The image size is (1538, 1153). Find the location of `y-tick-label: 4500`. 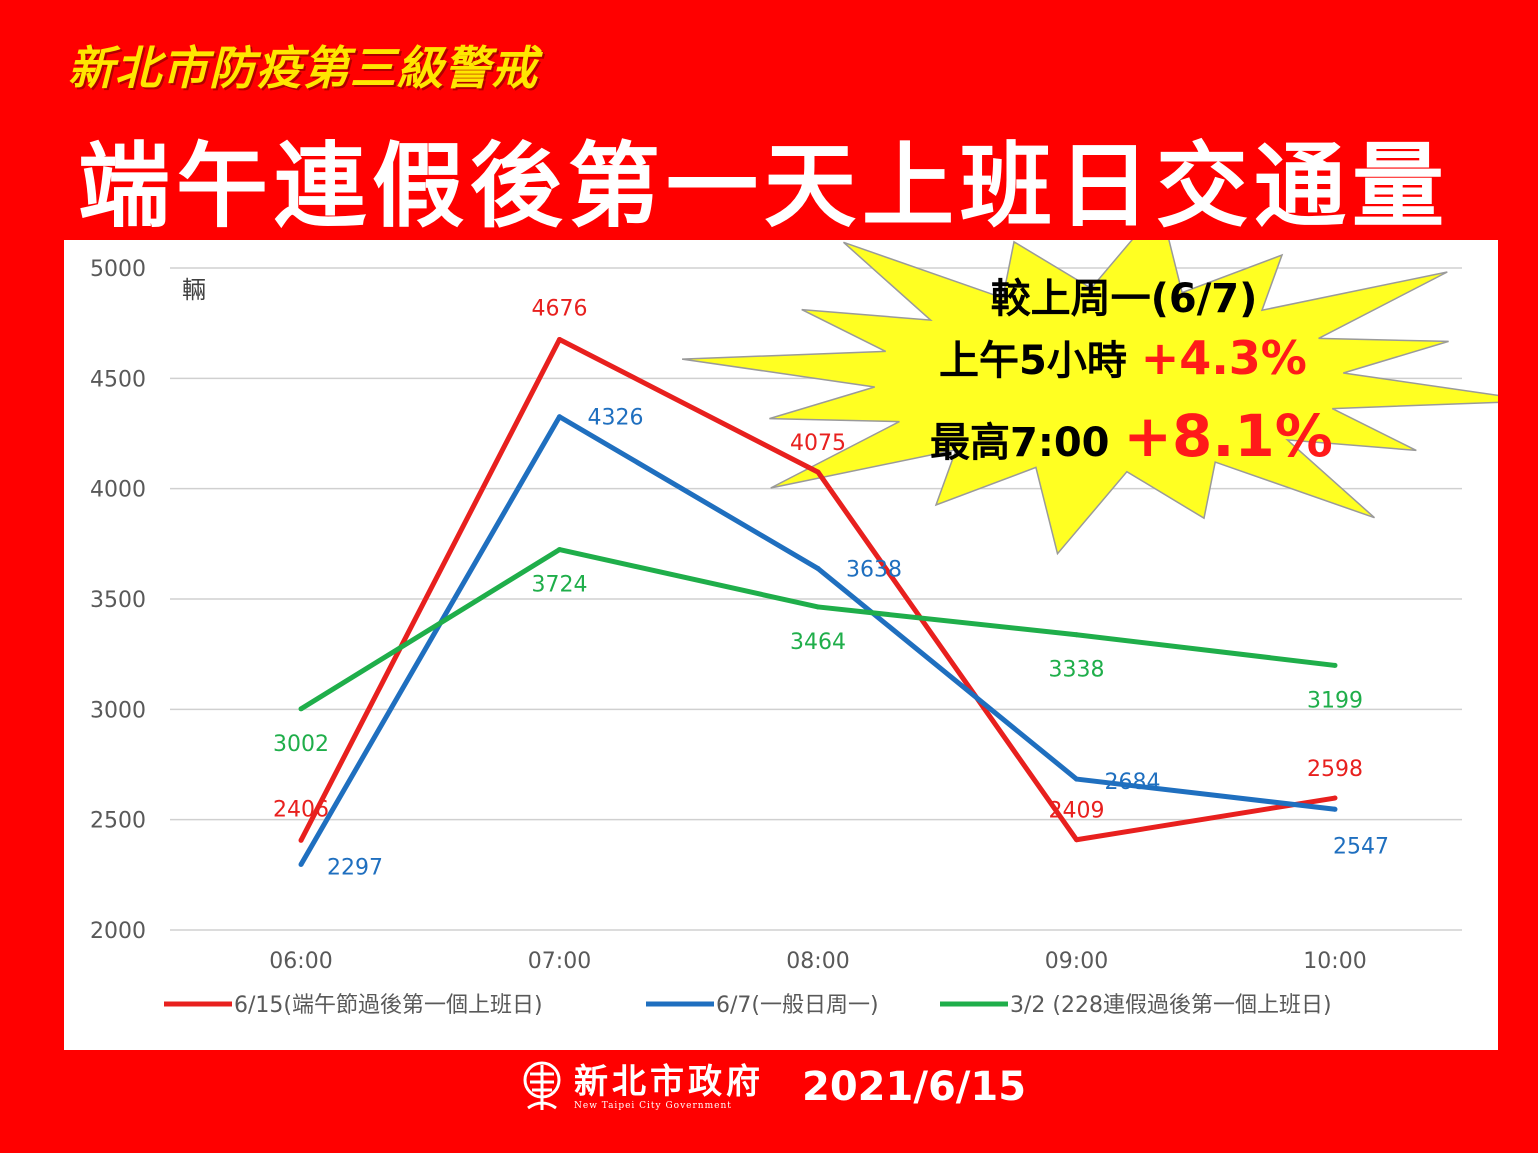

y-tick-label: 4500 is located at coordinates (118, 379).